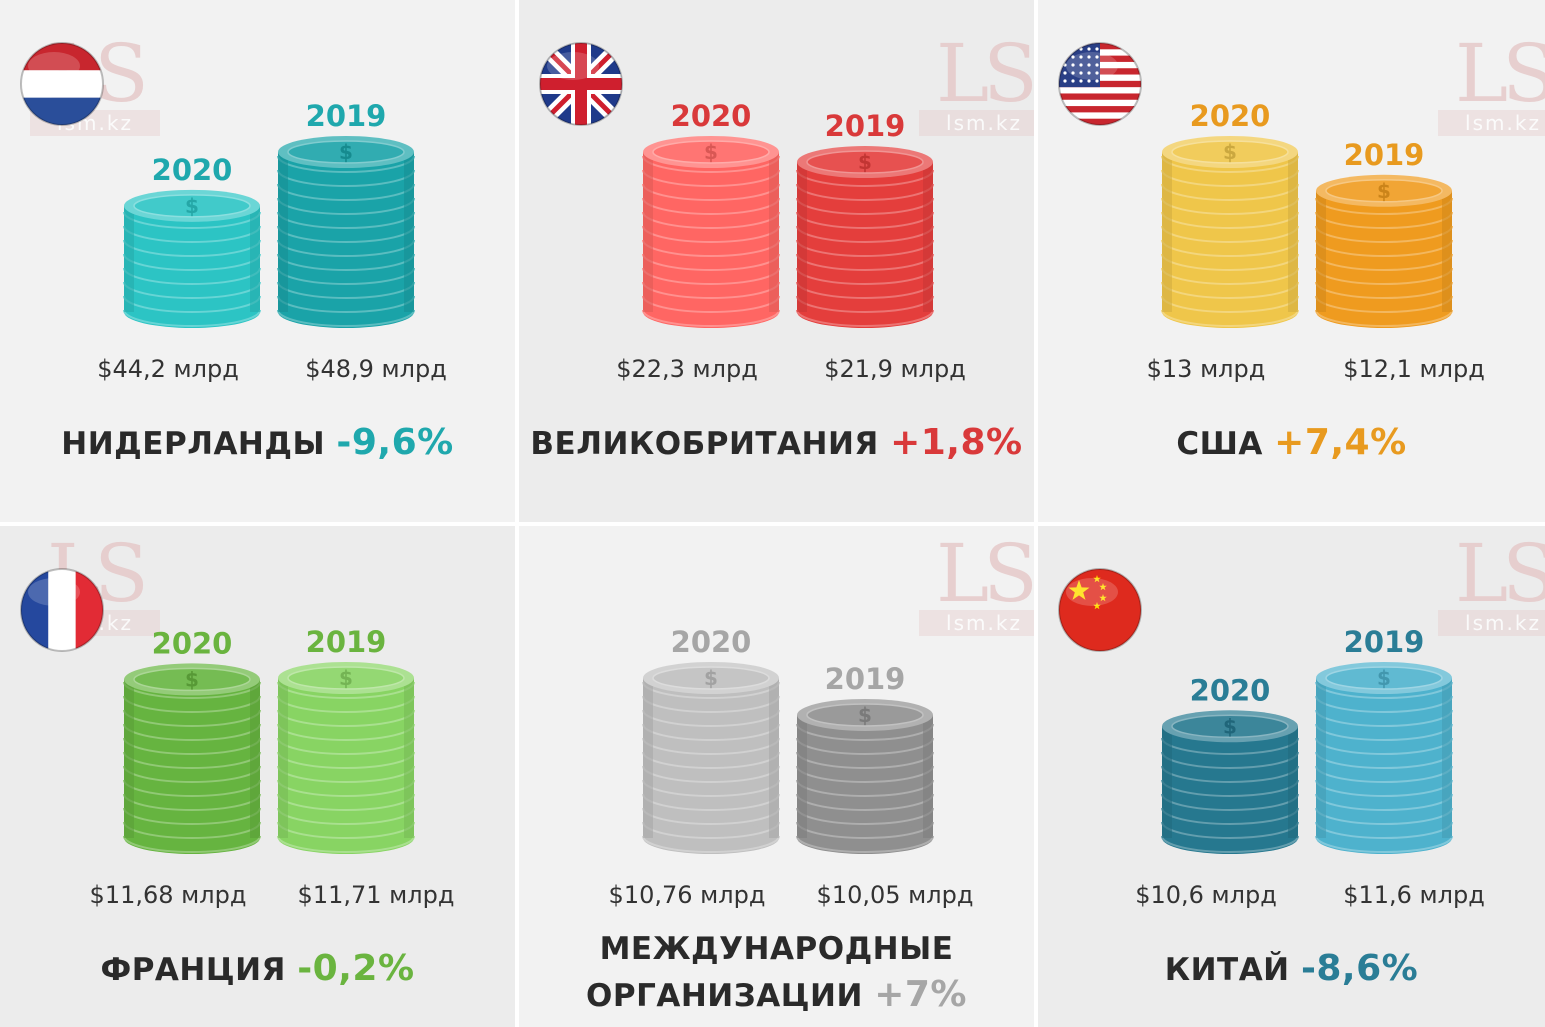 This screenshot has width=1545, height=1027. Describe the element at coordinates (1414, 369) in the screenshot. I see `amount-label: $12,1 млрд` at that location.